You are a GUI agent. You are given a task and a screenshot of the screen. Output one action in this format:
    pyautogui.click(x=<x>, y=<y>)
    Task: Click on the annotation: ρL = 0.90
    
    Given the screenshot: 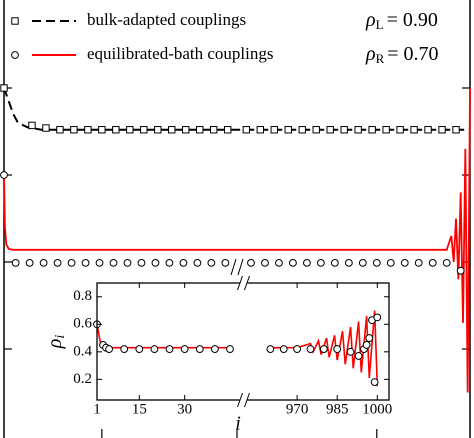 What is the action you would take?
    pyautogui.click(x=401, y=20)
    